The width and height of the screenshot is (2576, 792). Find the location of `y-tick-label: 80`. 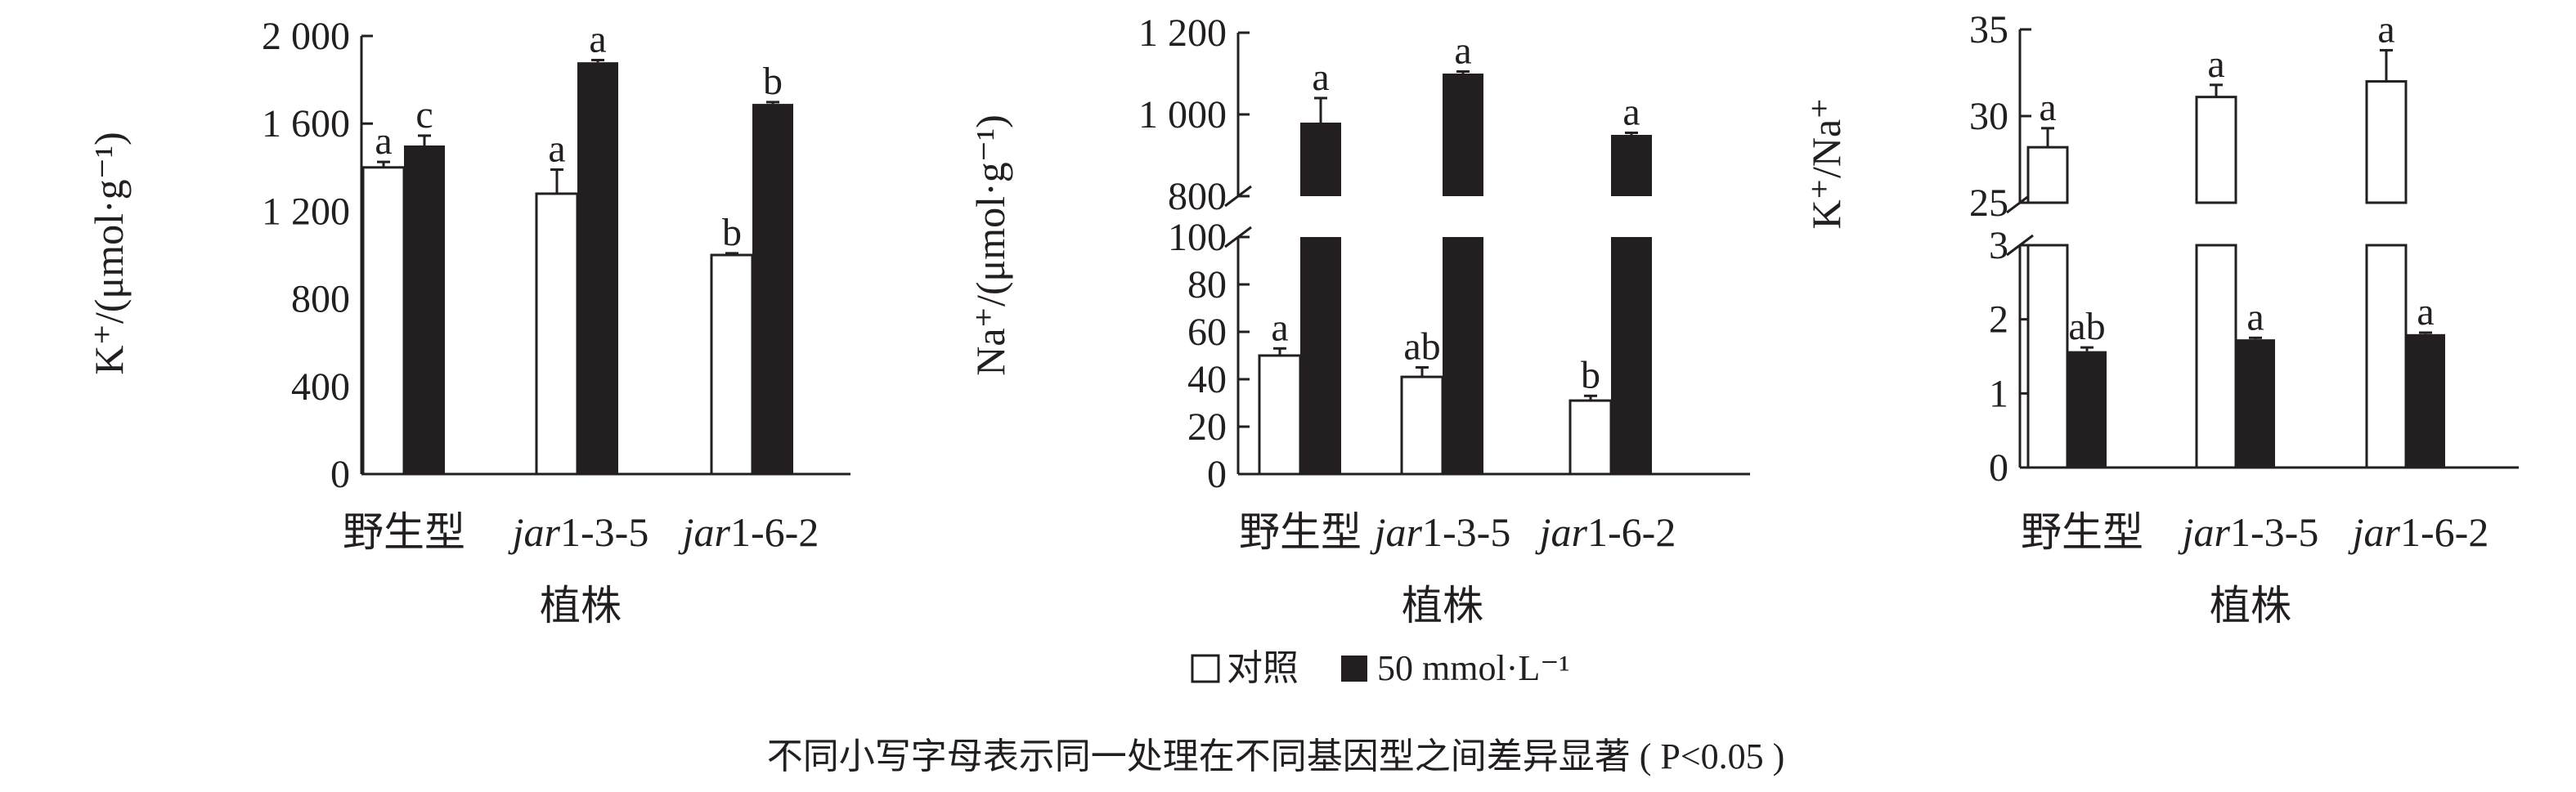

y-tick-label: 80 is located at coordinates (1207, 285).